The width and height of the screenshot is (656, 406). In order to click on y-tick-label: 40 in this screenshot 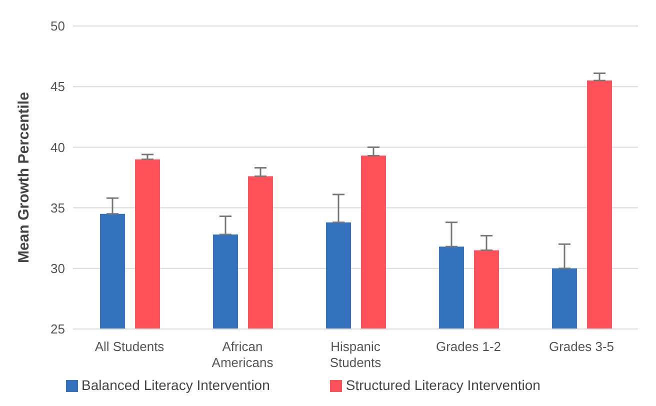, I will do `click(57, 147)`.